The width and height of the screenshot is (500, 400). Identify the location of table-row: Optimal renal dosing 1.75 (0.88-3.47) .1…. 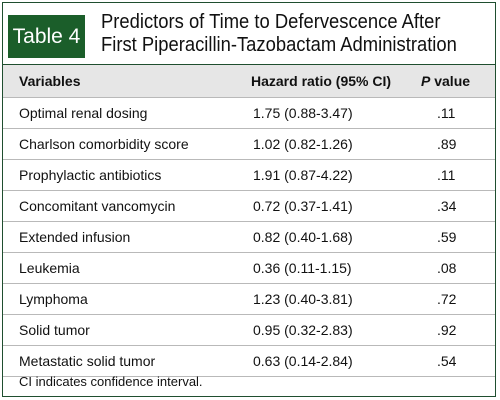
(249, 113).